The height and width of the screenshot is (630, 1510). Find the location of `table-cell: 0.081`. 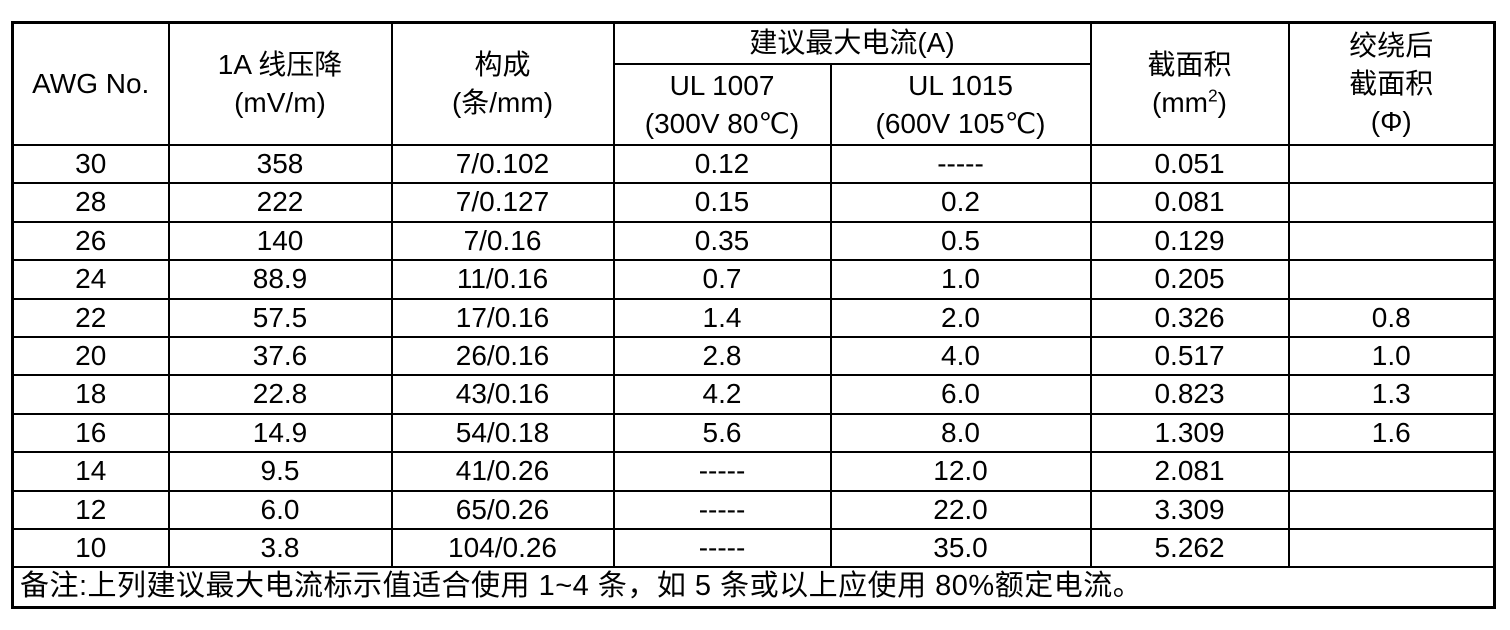

table-cell: 0.081 is located at coordinates (1189, 202).